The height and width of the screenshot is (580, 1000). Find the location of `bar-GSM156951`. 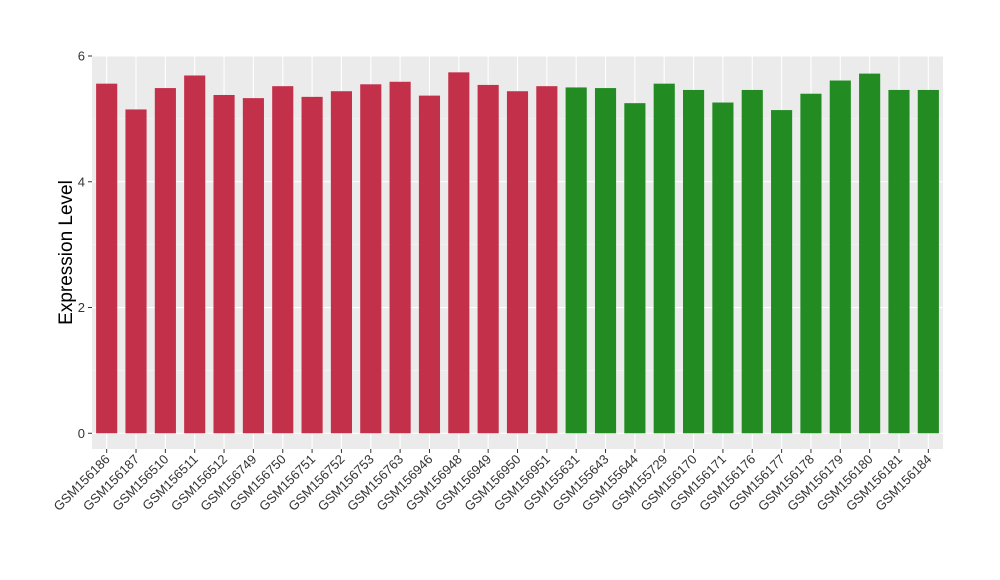

bar-GSM156951 is located at coordinates (547, 260).